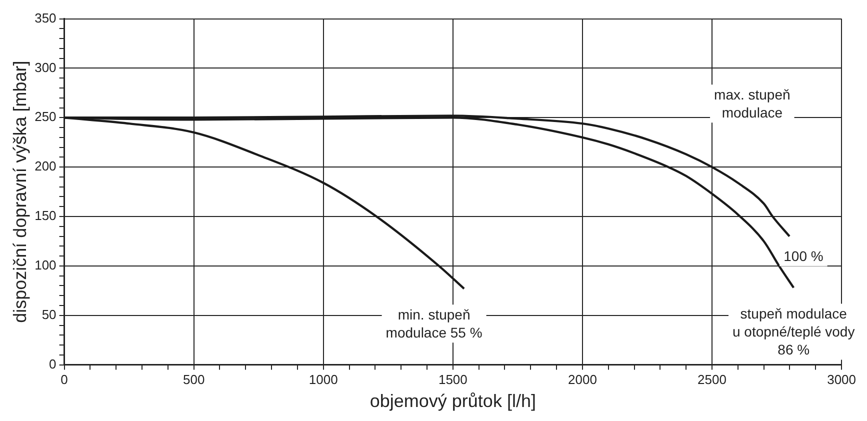 The image size is (867, 421). What do you see at coordinates (45, 18) in the screenshot?
I see `y-tick-label: 350` at bounding box center [45, 18].